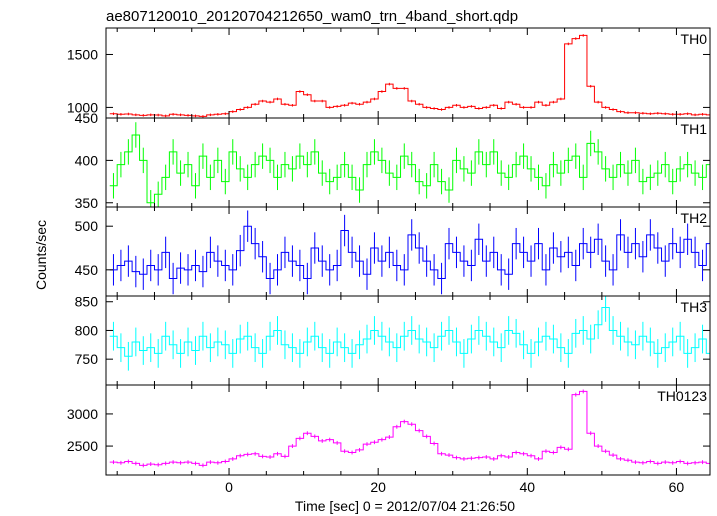  What do you see at coordinates (677, 487) in the screenshot?
I see `x-tick-label: 60` at bounding box center [677, 487].